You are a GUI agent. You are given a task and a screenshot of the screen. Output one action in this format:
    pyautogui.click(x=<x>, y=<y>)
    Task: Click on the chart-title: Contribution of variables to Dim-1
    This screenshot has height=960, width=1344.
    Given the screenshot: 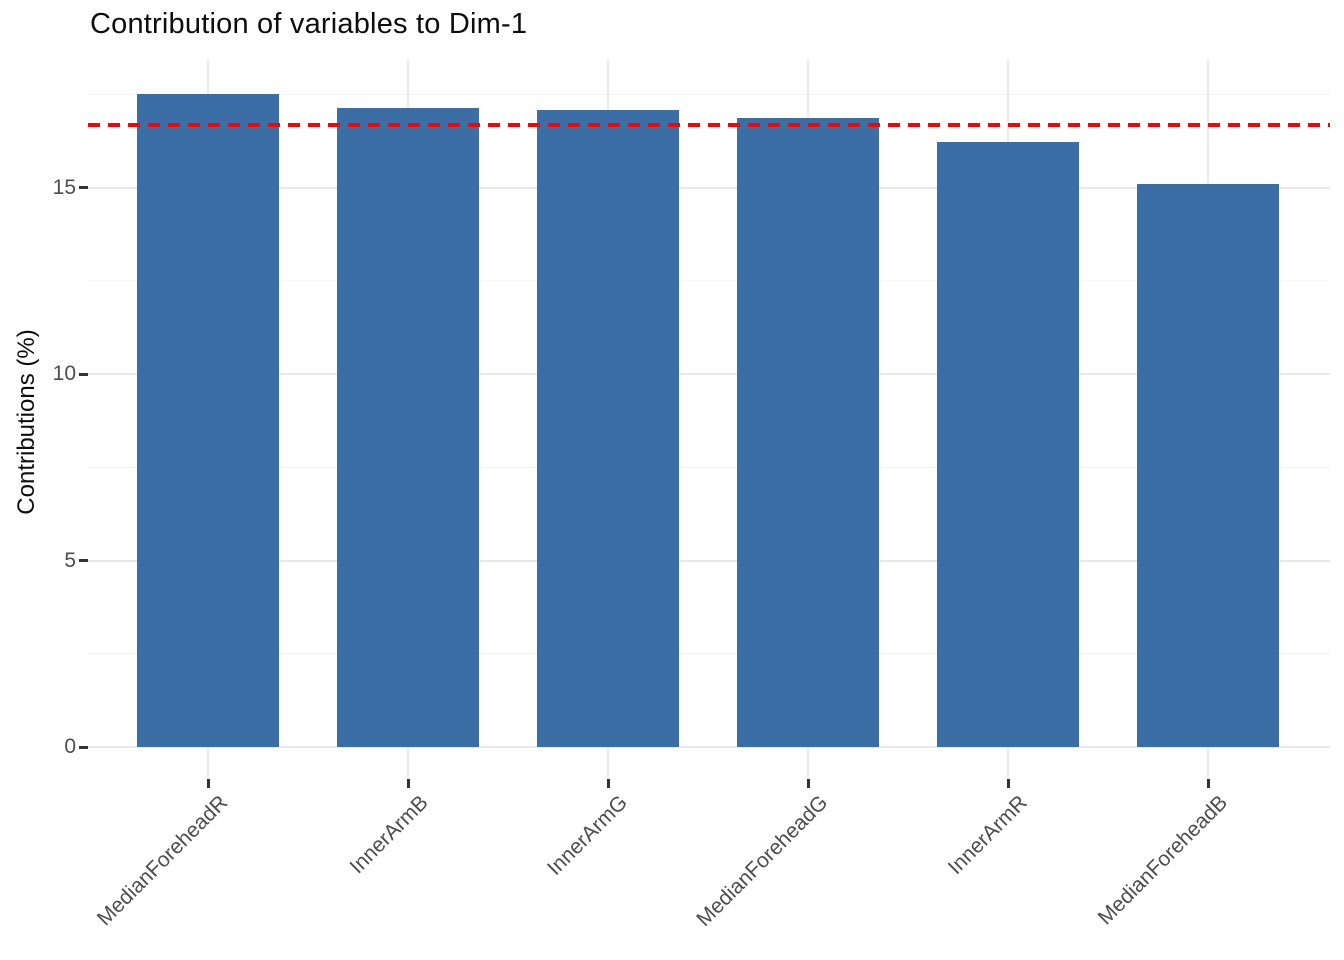 What is the action you would take?
    pyautogui.click(x=309, y=24)
    